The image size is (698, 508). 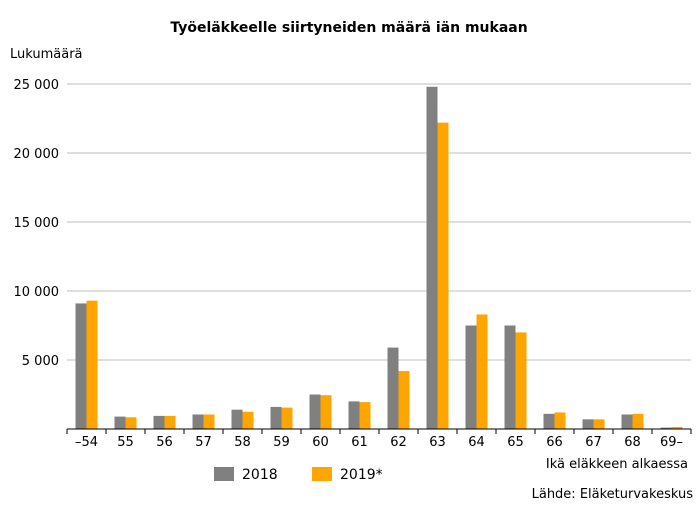 I want to click on y-tick-label: 25 000, so click(x=37, y=85).